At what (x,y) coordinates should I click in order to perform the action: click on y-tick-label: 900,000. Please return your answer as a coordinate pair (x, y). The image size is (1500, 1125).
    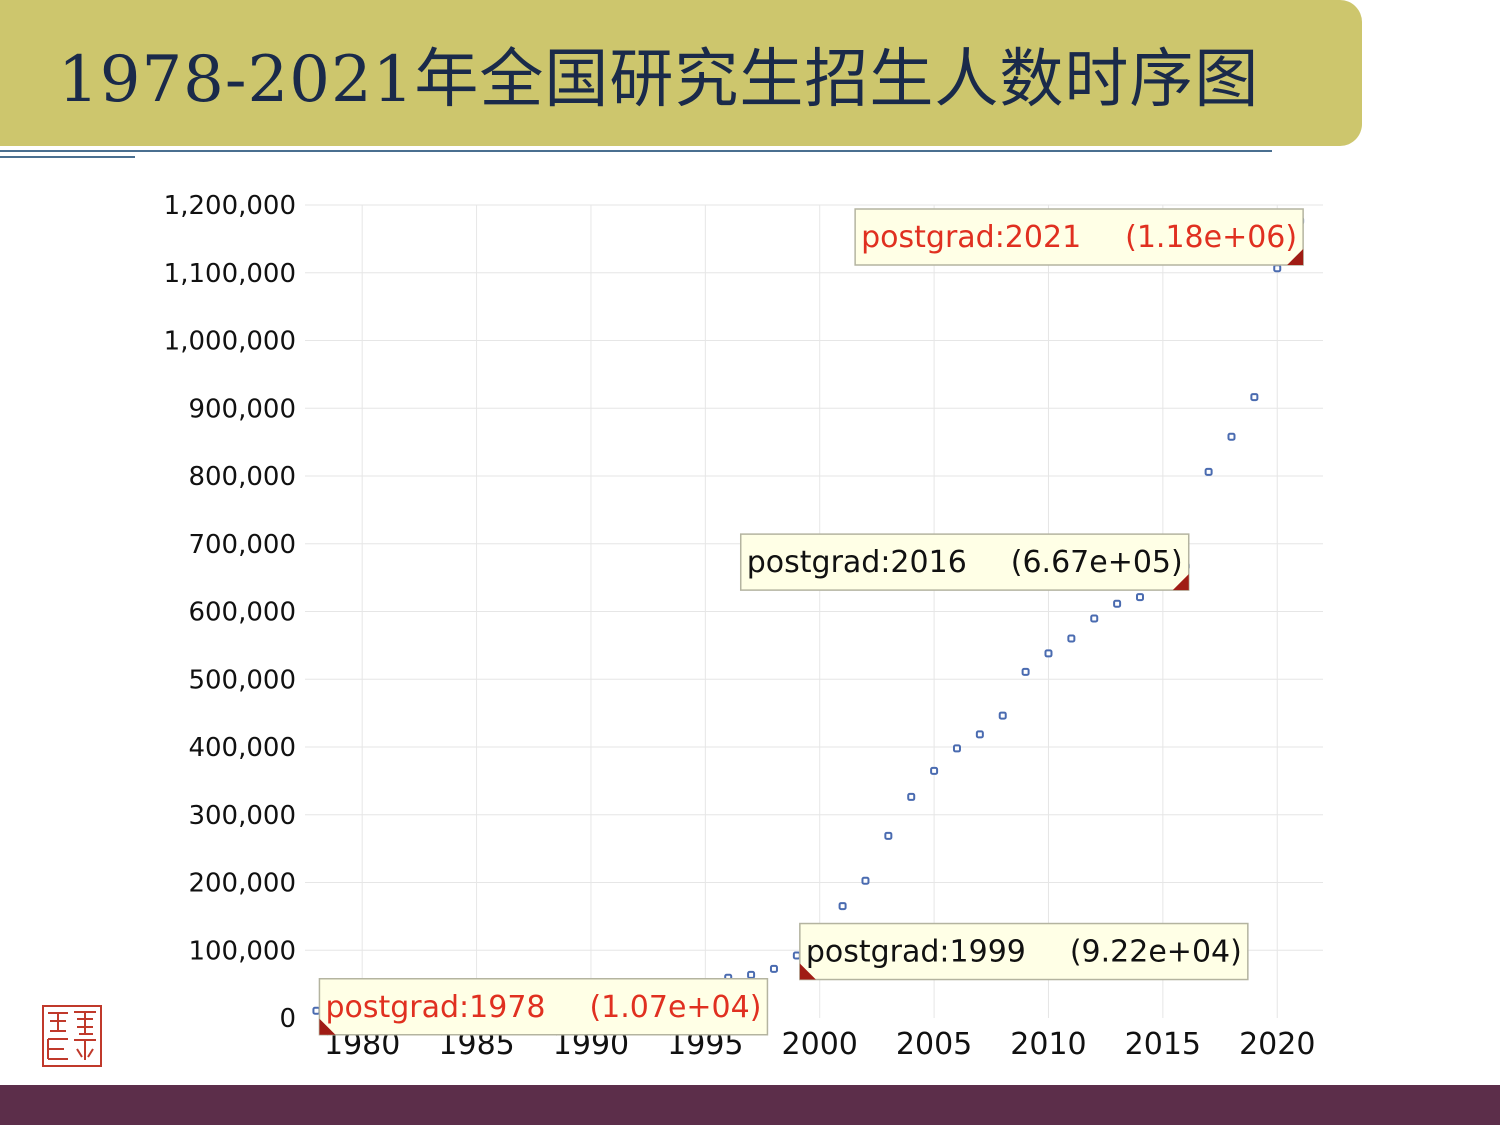
    Looking at the image, I should click on (242, 409).